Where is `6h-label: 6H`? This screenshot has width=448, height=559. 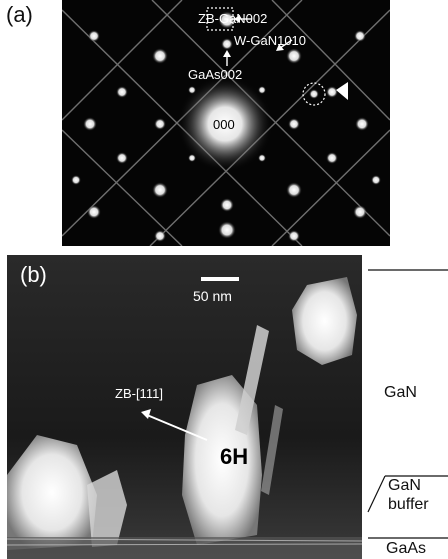
6h-label: 6H is located at coordinates (234, 456).